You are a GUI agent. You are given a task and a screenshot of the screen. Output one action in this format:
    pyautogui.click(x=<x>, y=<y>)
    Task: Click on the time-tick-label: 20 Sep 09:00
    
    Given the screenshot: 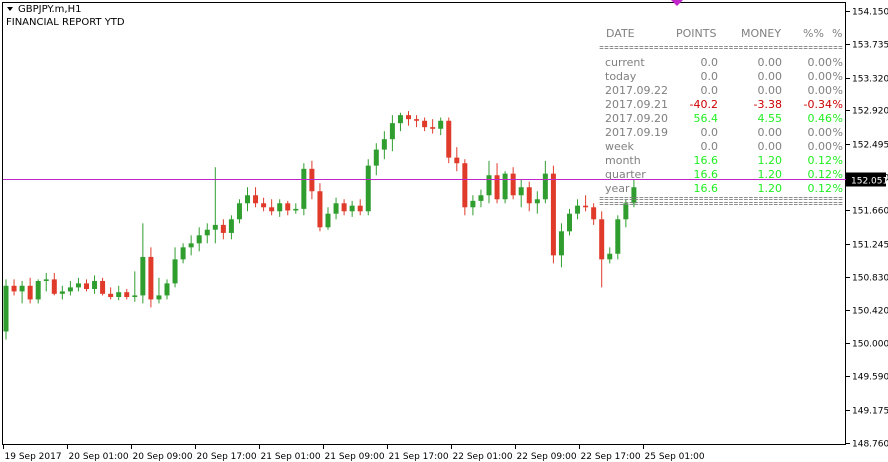 What is the action you would take?
    pyautogui.click(x=163, y=457)
    